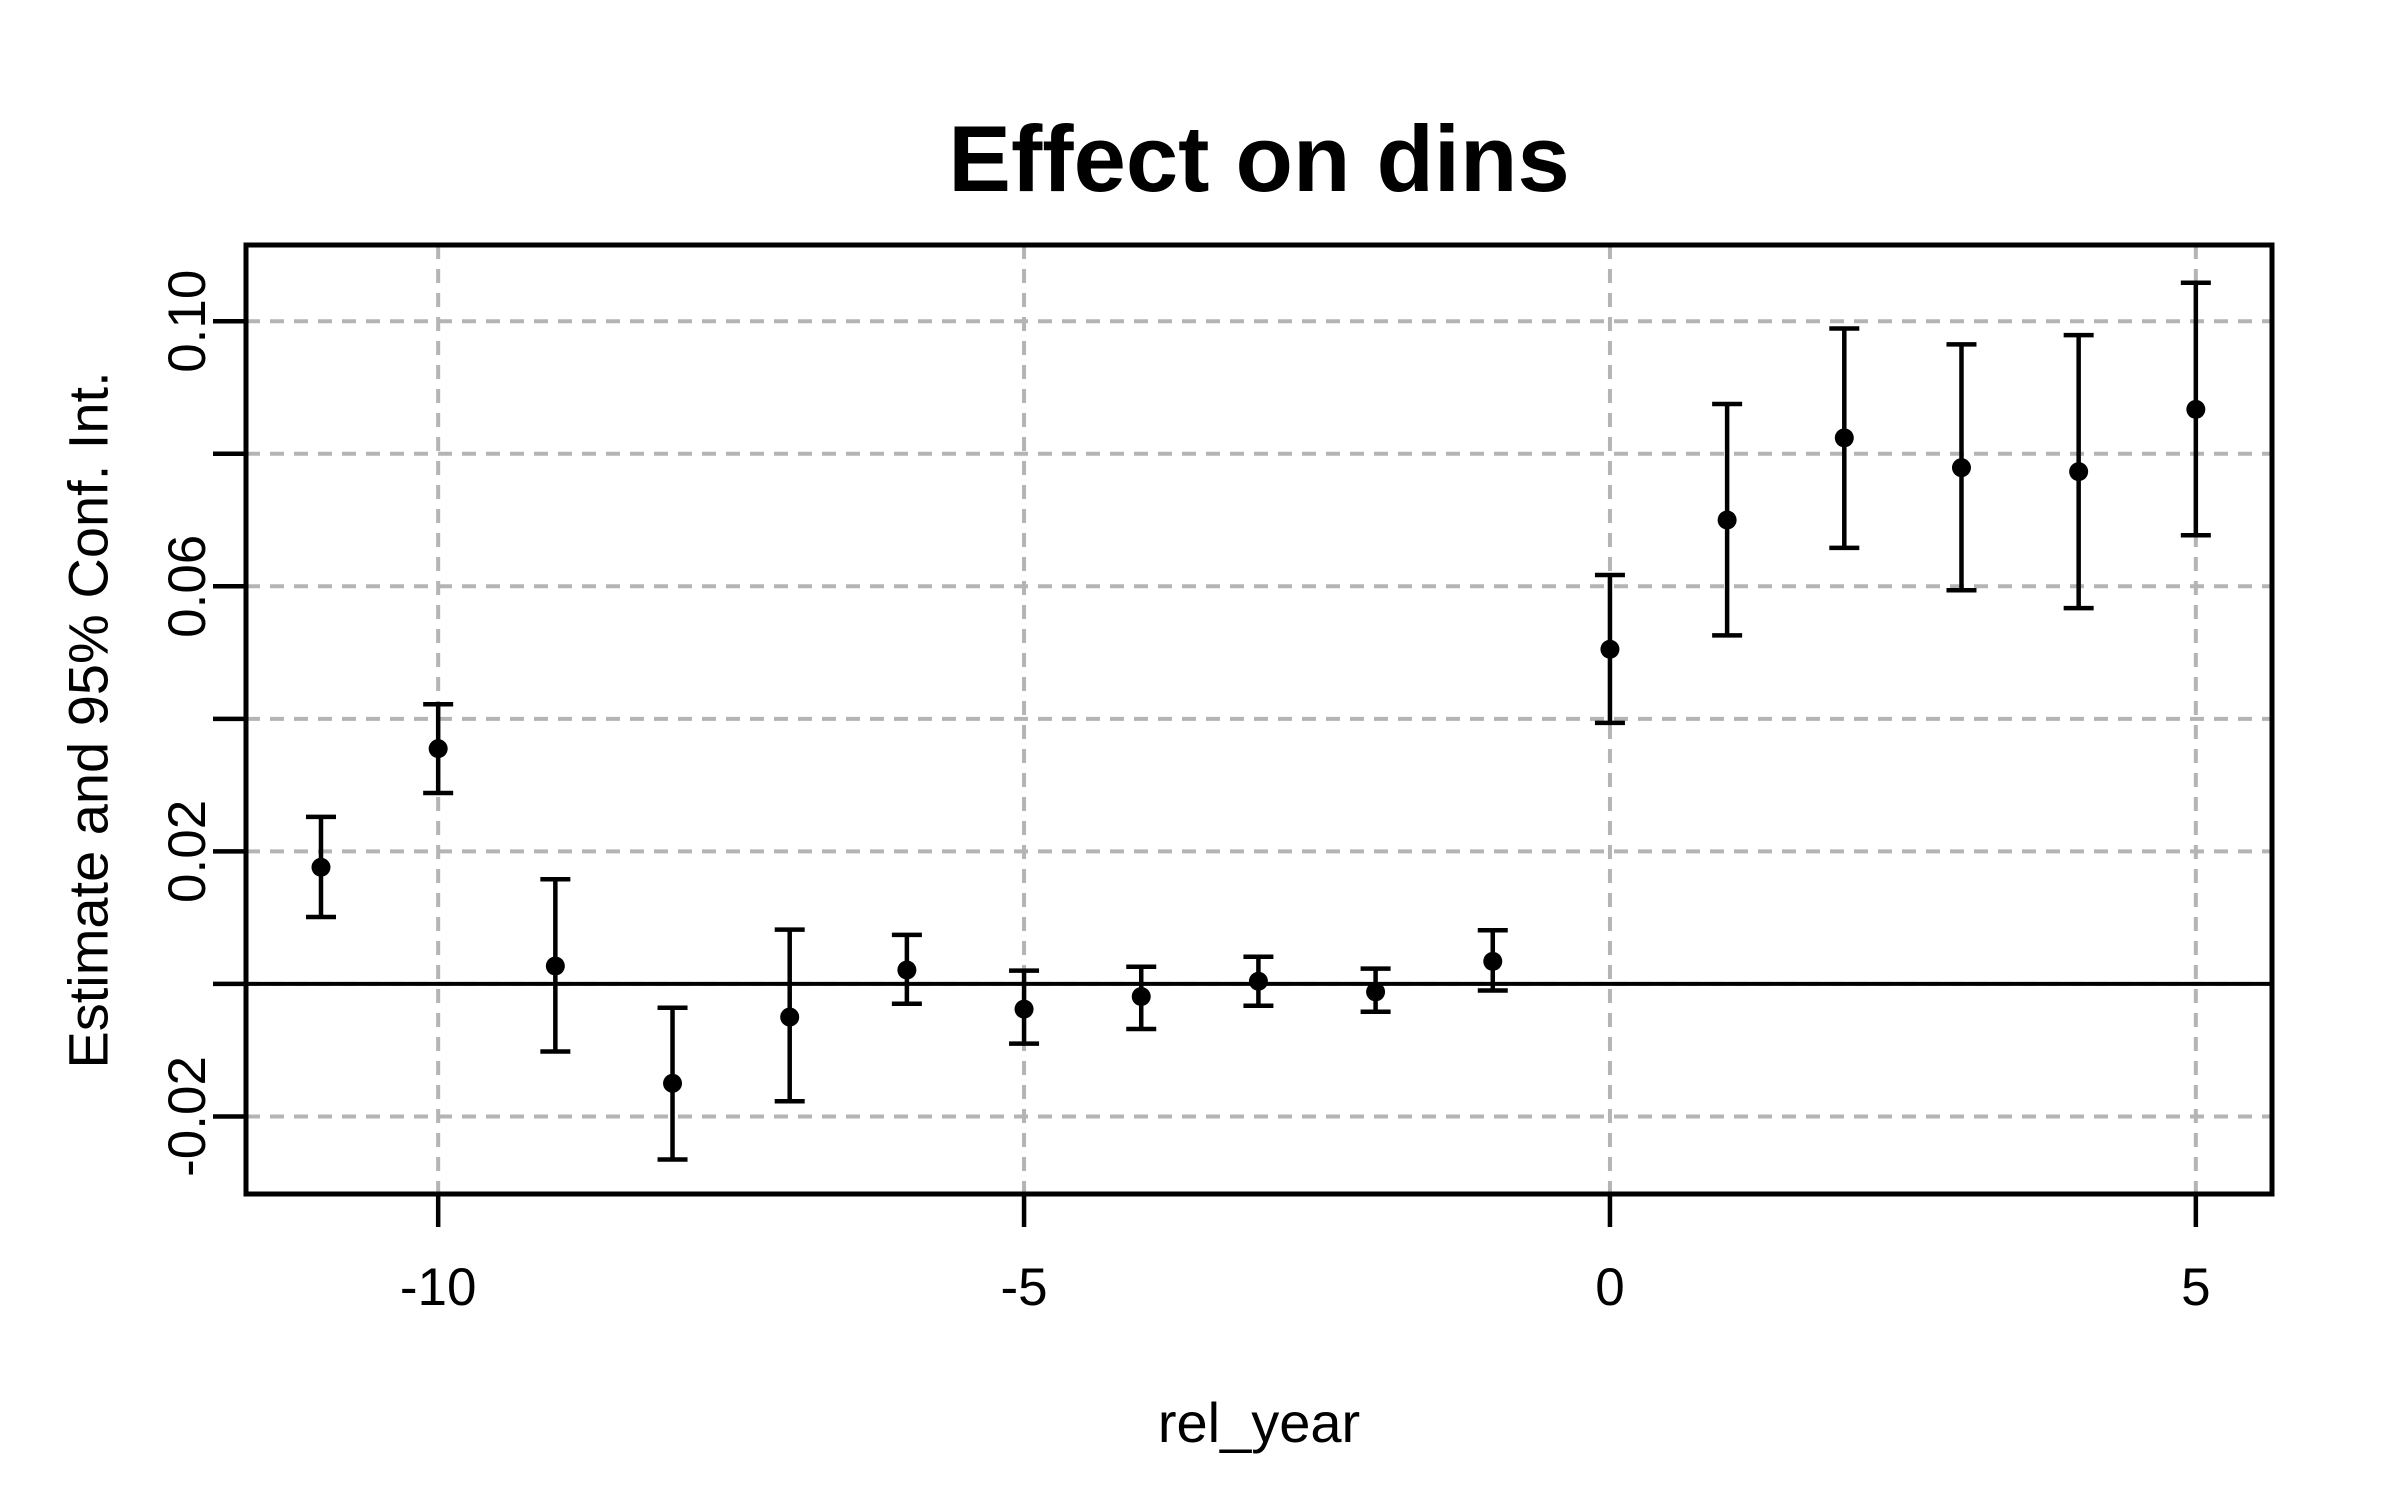  What do you see at coordinates (1023, 1287) in the screenshot?
I see `x-axis-tick-label: -5` at bounding box center [1023, 1287].